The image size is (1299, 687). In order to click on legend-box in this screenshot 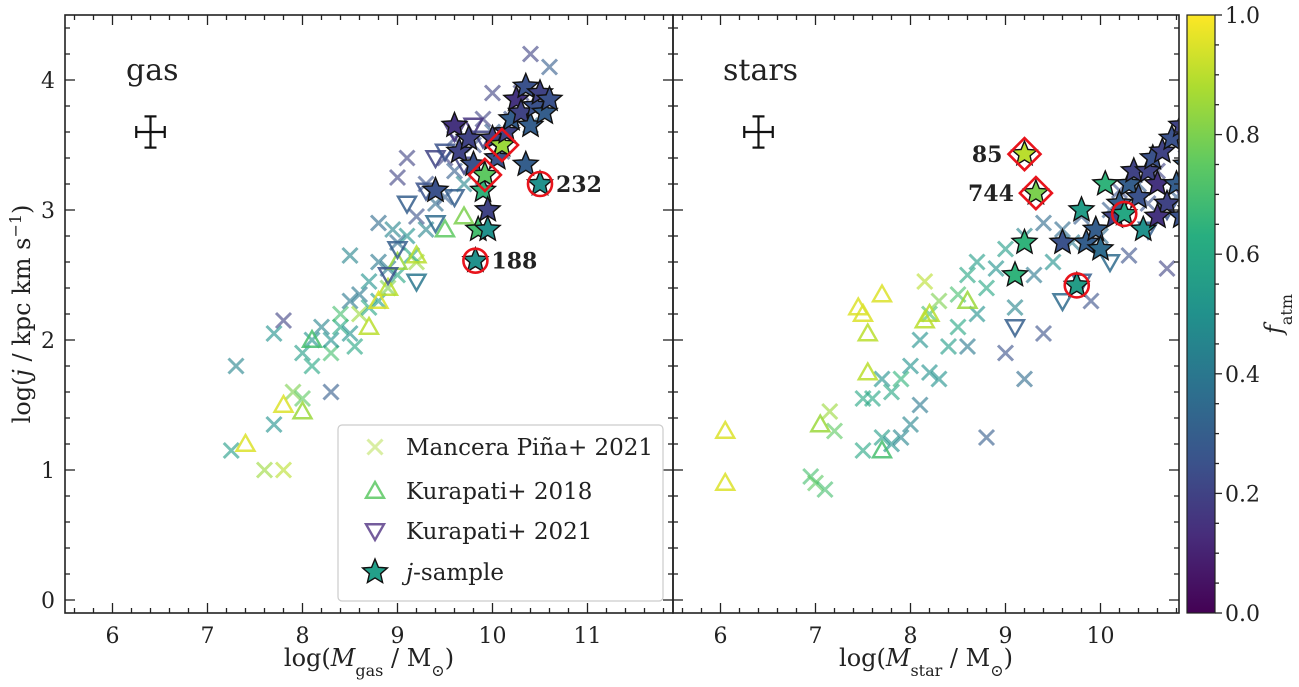, I will do `click(500, 513)`.